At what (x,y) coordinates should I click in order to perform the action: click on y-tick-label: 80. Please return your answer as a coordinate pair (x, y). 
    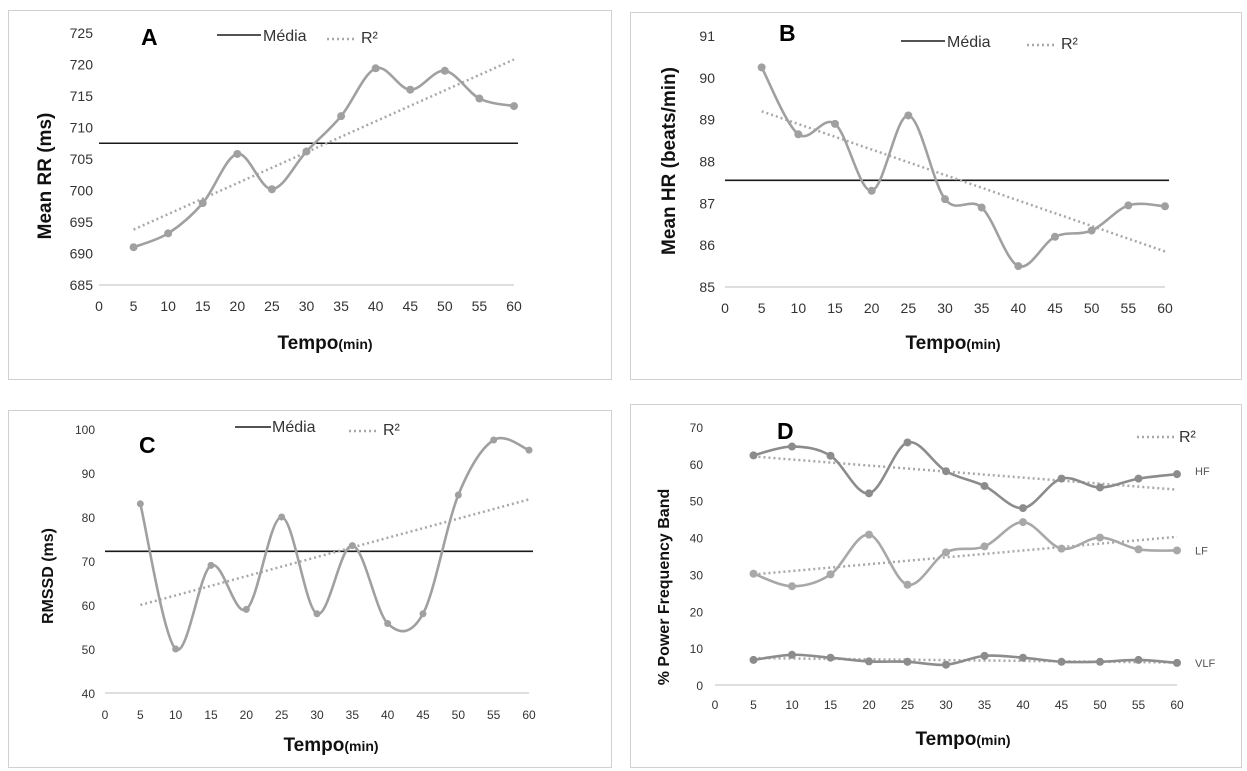
    Looking at the image, I should click on (89, 518).